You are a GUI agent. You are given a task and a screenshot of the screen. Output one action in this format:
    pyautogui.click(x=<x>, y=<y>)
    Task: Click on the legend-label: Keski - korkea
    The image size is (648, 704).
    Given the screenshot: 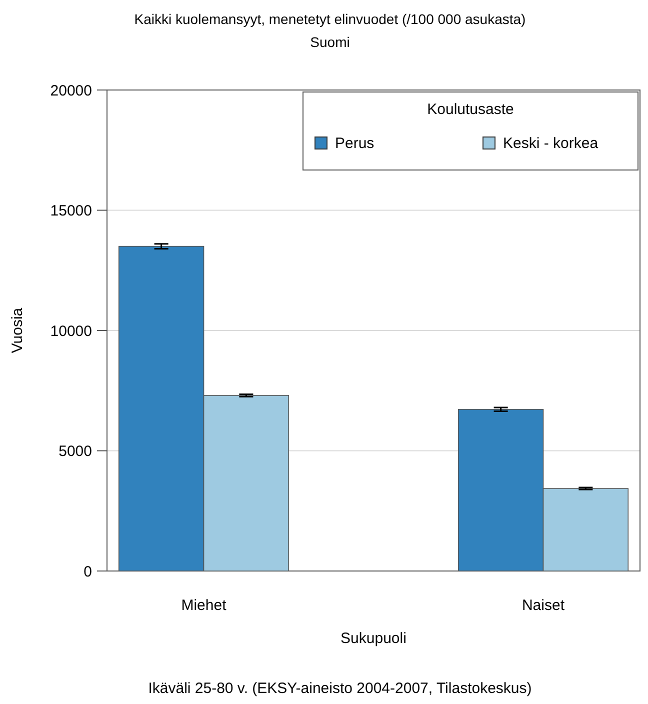 What is the action you would take?
    pyautogui.click(x=551, y=143)
    